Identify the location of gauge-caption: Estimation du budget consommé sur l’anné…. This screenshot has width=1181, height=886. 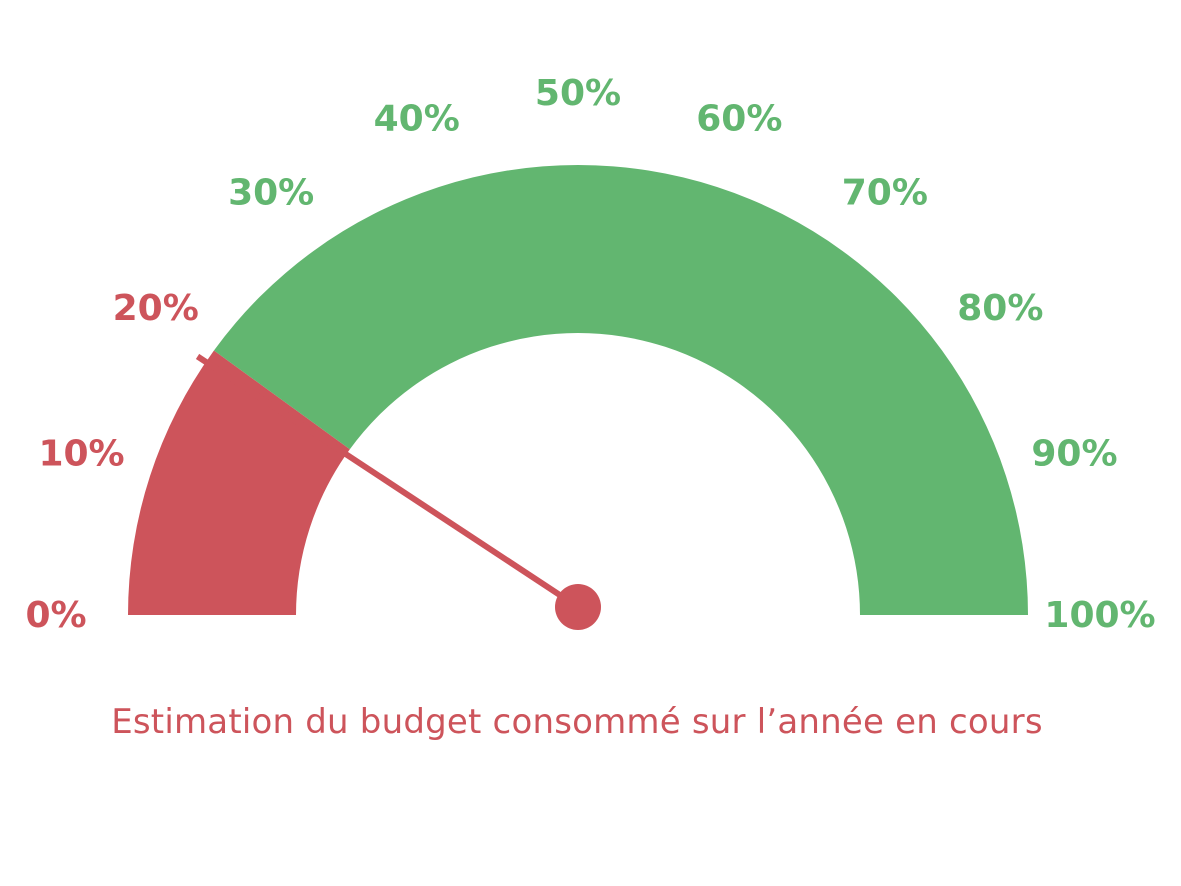
(577, 722).